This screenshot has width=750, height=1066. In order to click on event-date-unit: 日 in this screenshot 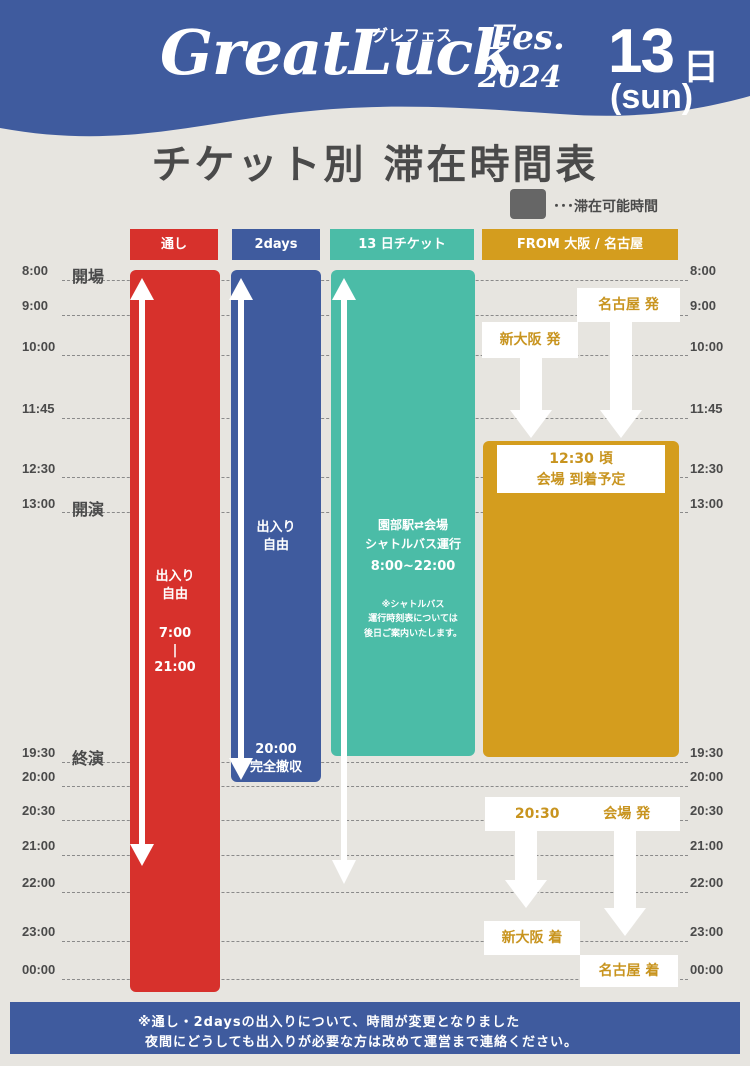, I will do `click(701, 67)`.